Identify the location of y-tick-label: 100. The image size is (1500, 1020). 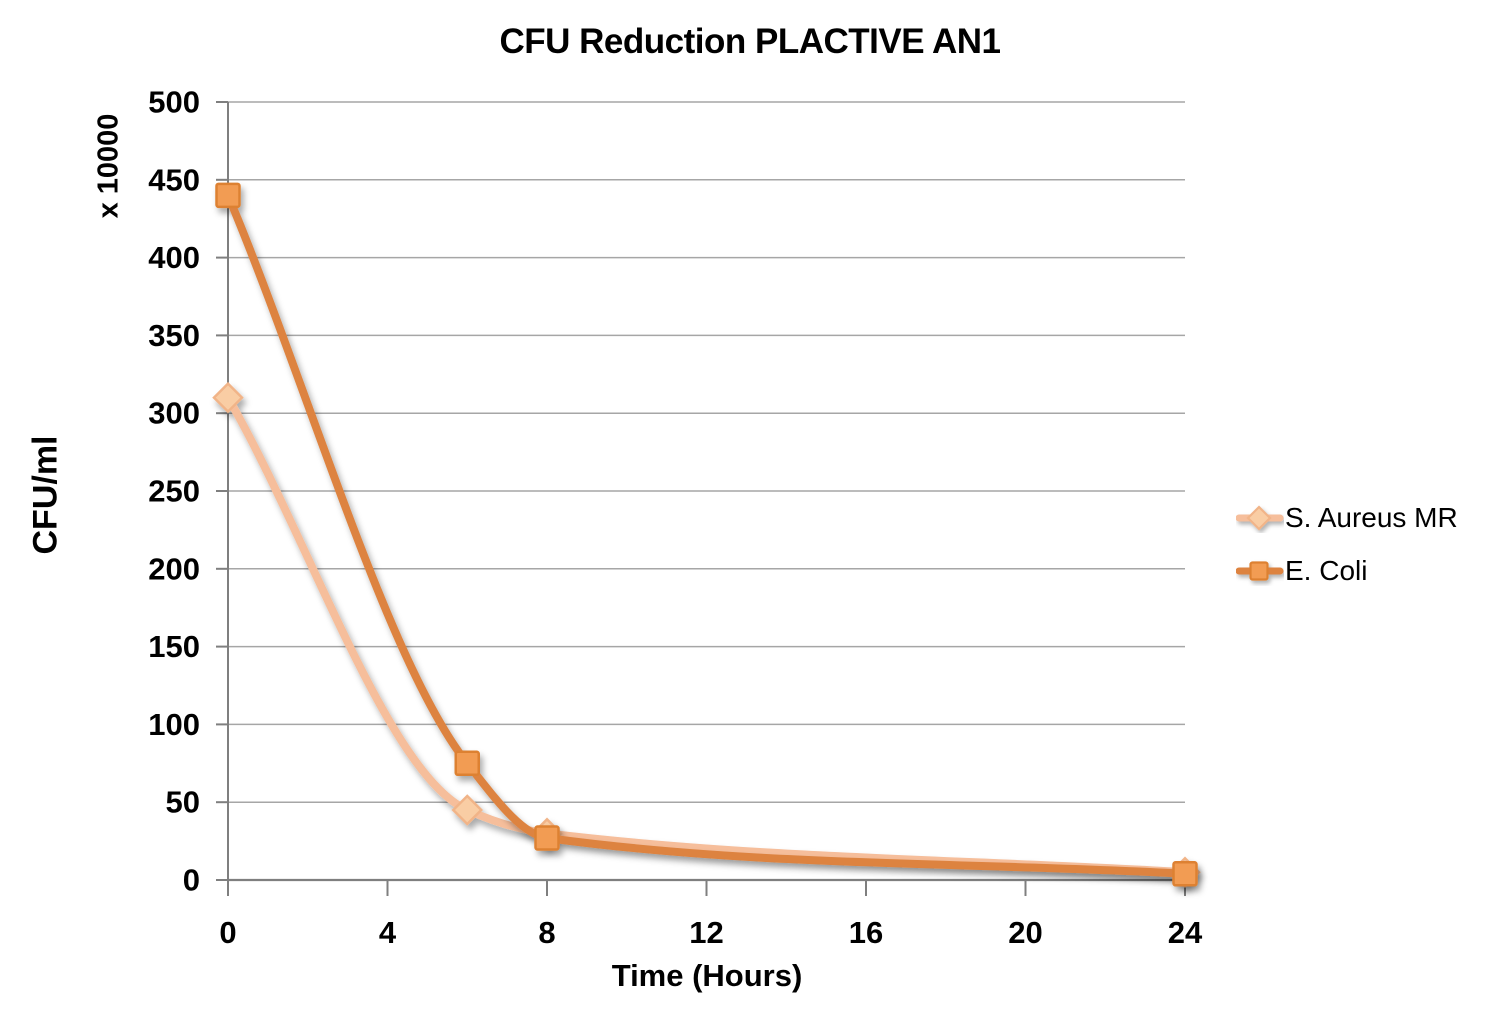
(174, 724).